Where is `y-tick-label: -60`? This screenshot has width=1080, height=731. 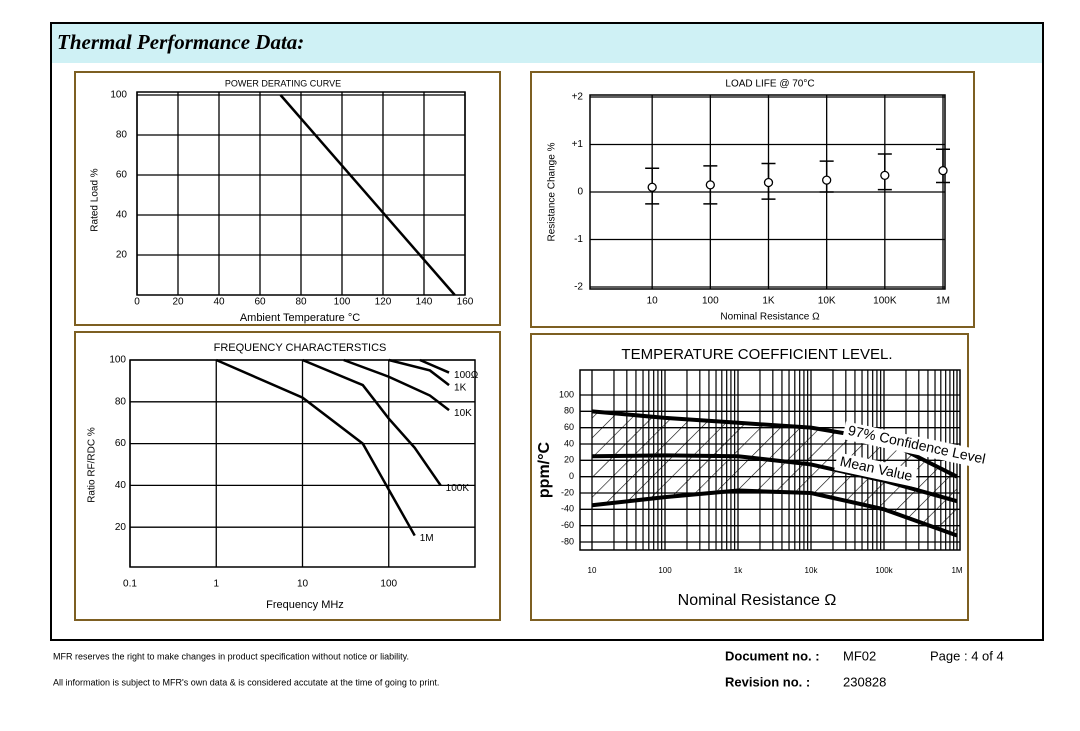
y-tick-label: -60 is located at coordinates (567, 525).